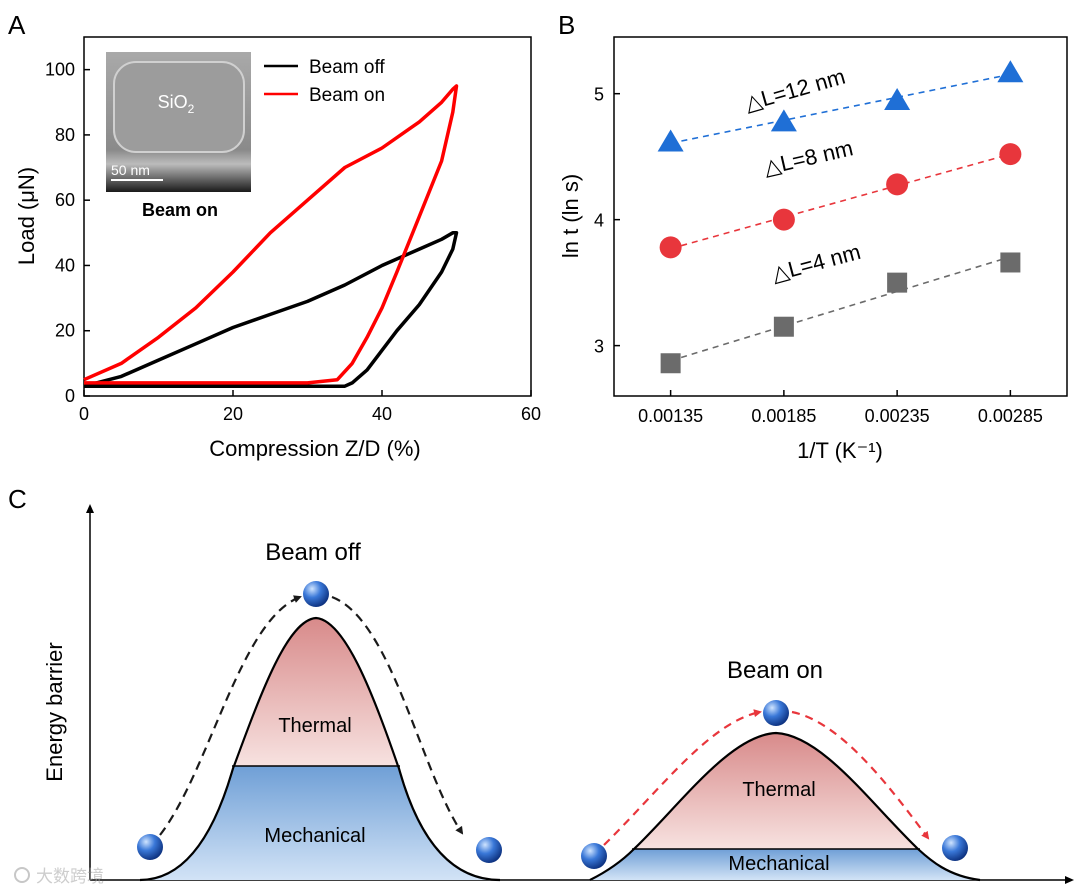 This screenshot has width=1080, height=891. I want to click on watermark: 大数跨境, so click(59, 876).